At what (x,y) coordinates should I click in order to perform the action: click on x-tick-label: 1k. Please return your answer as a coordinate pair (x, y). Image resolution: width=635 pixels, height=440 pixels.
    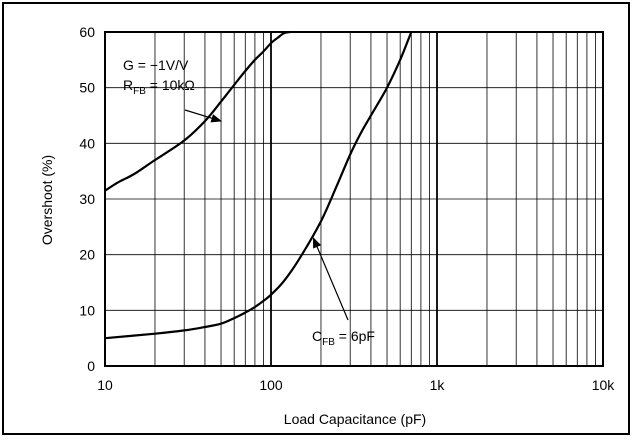
    Looking at the image, I should click on (438, 385).